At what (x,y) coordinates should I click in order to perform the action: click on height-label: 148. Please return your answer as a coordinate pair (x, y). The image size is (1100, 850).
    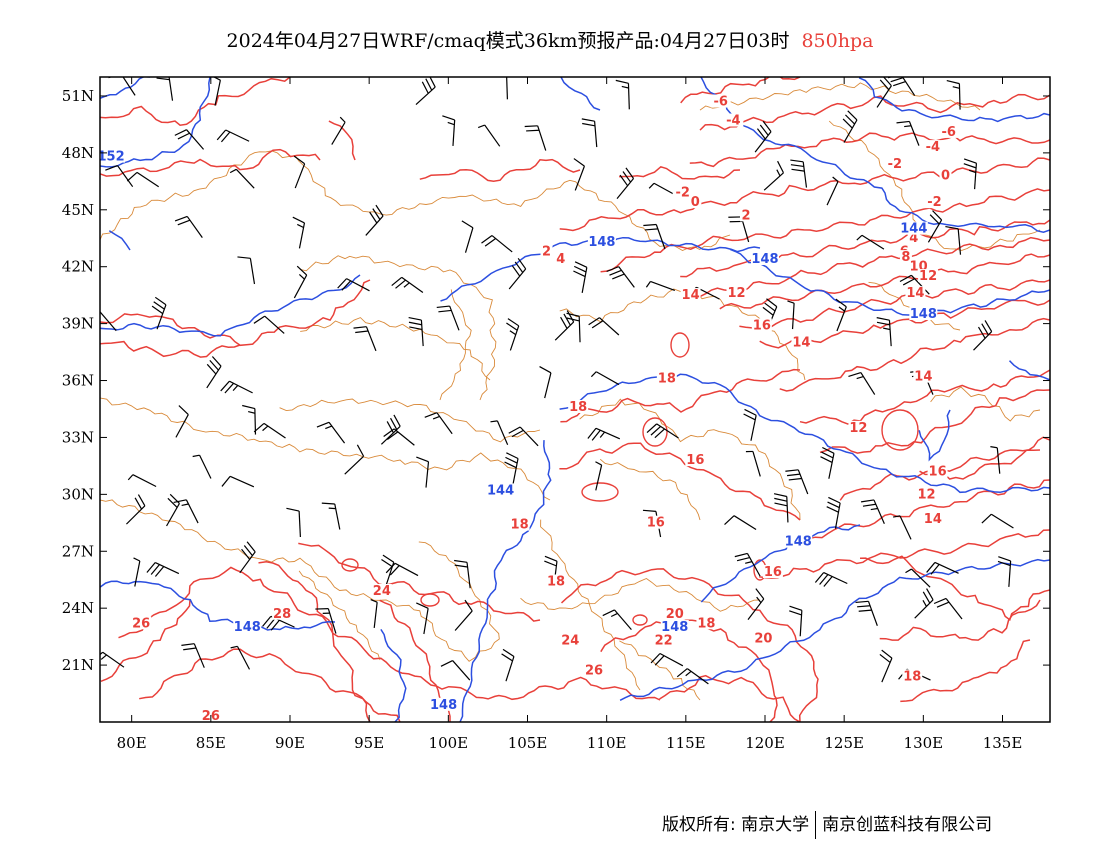
    Looking at the image, I should click on (247, 627).